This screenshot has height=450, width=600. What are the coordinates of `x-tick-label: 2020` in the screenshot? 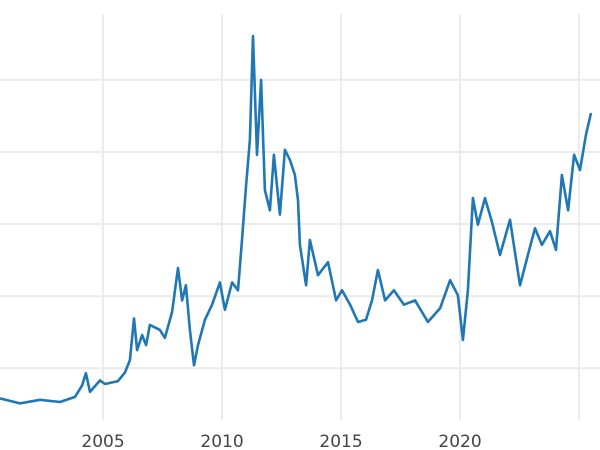 It's located at (459, 441).